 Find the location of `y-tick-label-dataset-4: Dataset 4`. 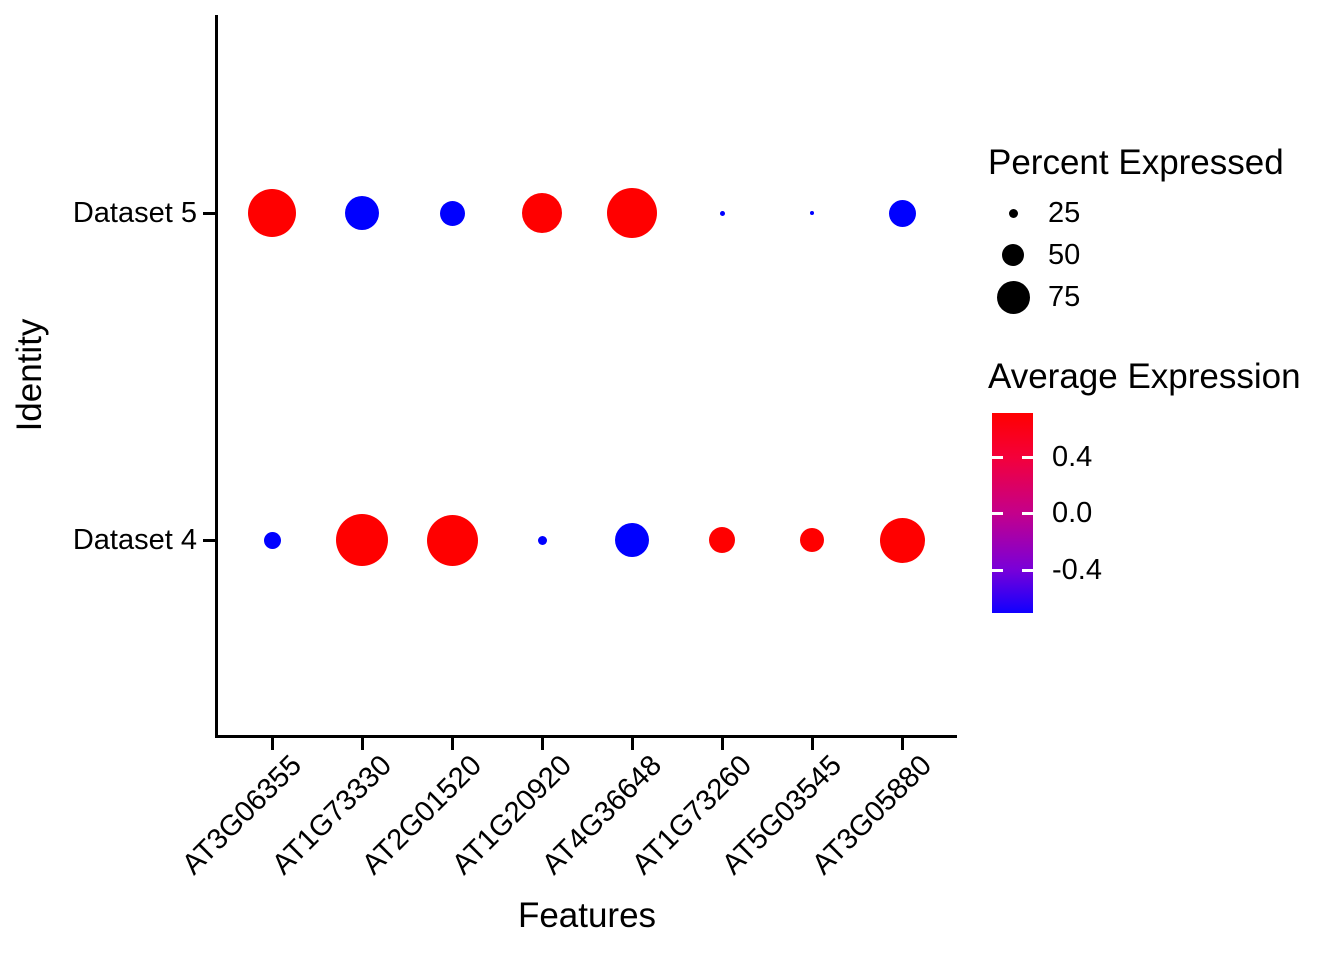

y-tick-label-dataset-4: Dataset 4 is located at coordinates (134, 540).